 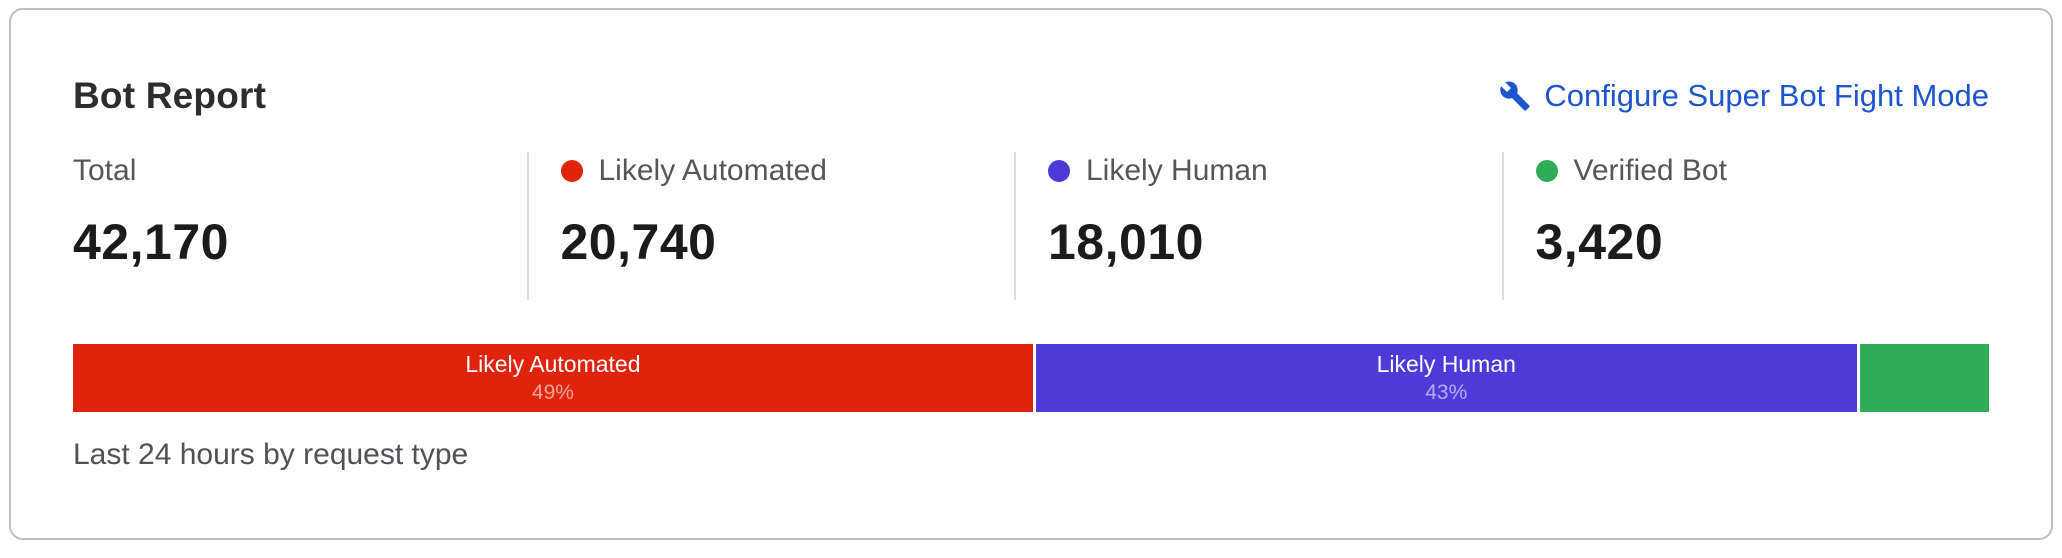 I want to click on bar-segment-likely-human-percent: 43%, so click(x=1446, y=392).